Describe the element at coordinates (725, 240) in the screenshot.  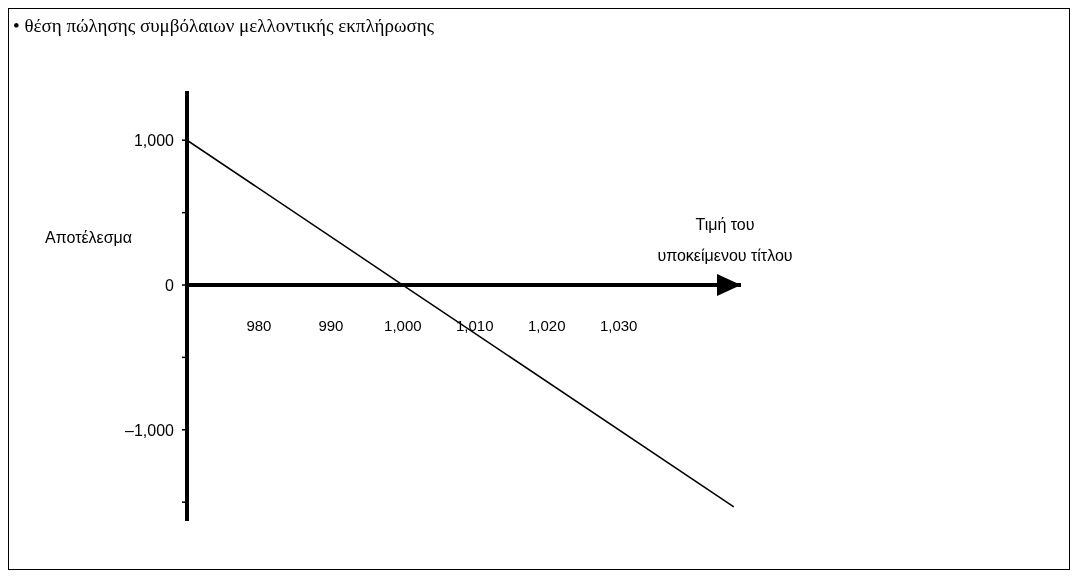
I see `x-axis-title: Τιμή του υποκείμενου τίτλου` at that location.